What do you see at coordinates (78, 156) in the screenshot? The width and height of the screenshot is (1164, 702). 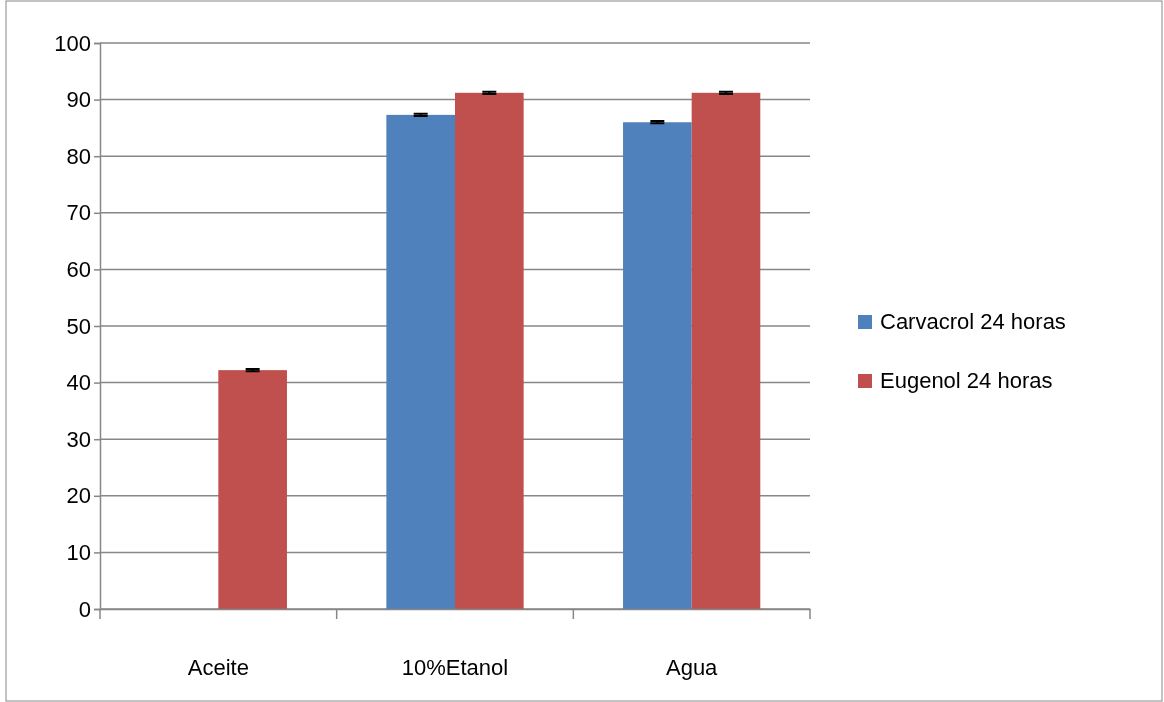 I see `y-tick-label: 80` at bounding box center [78, 156].